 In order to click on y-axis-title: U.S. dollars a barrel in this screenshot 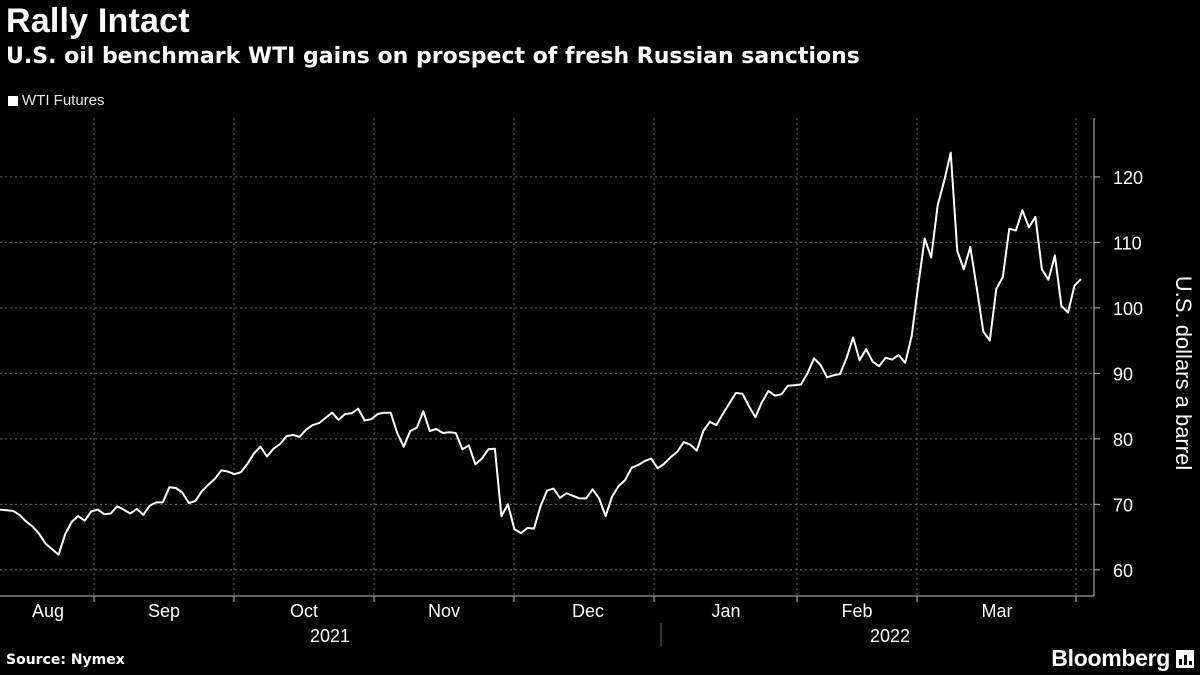, I will do `click(1183, 373)`.